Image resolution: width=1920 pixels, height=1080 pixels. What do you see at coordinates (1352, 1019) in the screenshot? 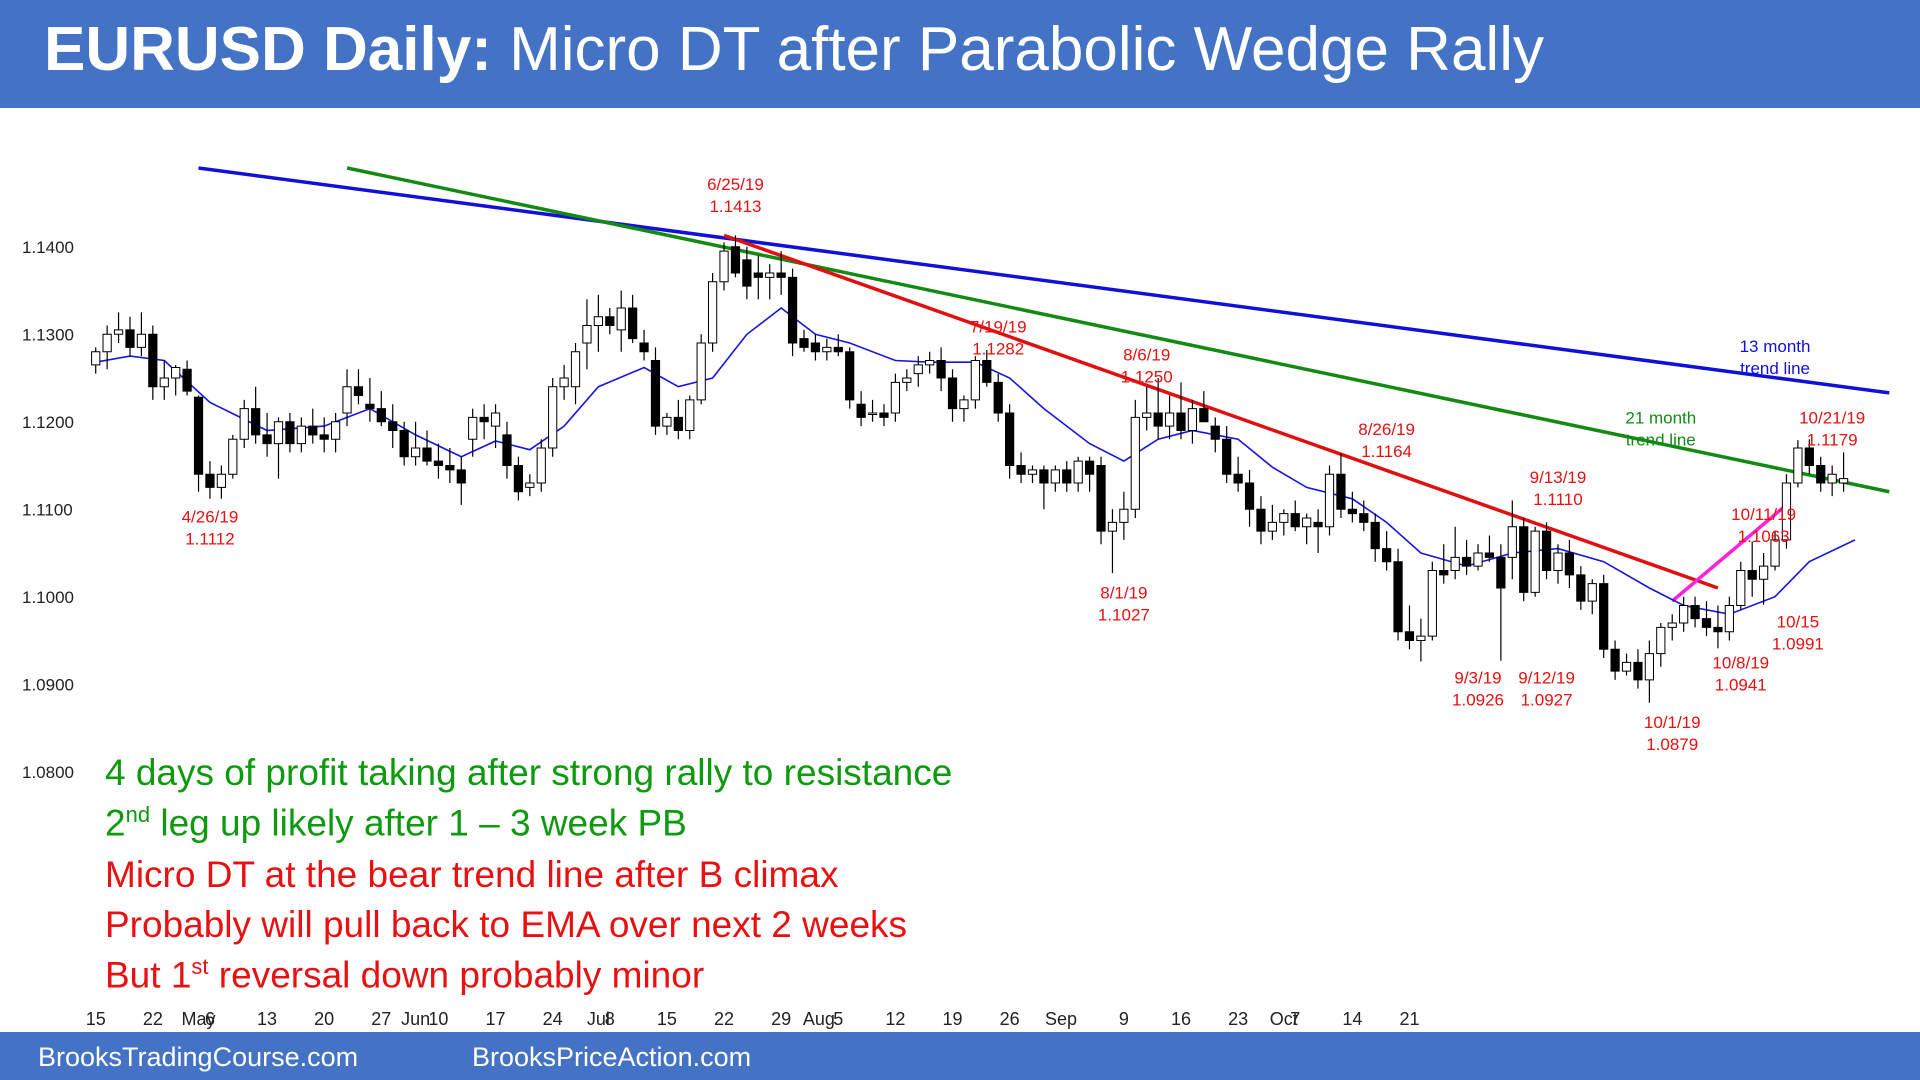
I see `x-tick-label: 14` at bounding box center [1352, 1019].